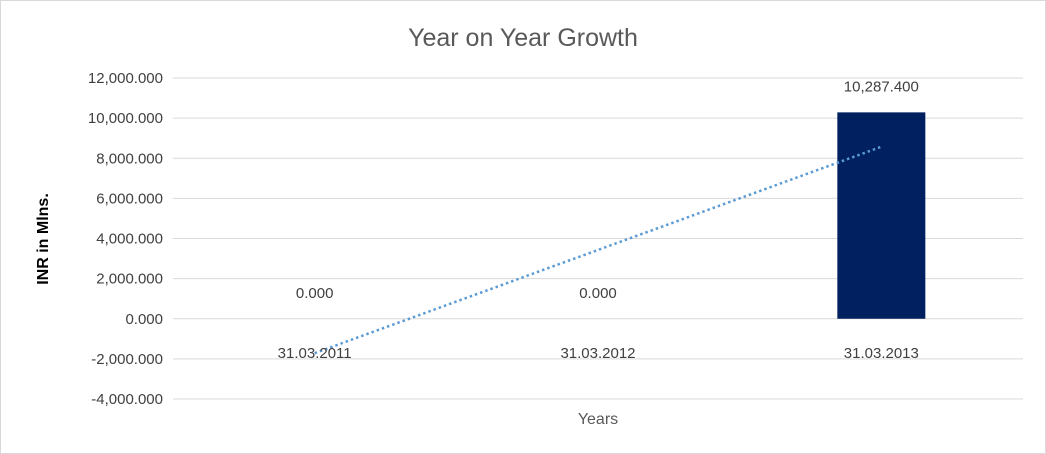 This screenshot has height=454, width=1046. What do you see at coordinates (125, 78) in the screenshot?
I see `y-tick-label: 12,000.000` at bounding box center [125, 78].